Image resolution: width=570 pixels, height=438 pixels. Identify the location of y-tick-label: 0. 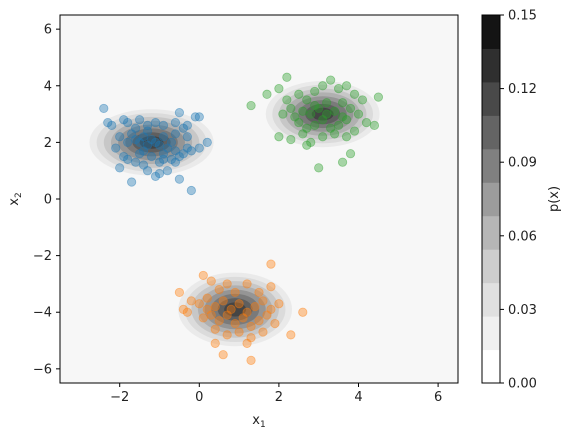
(48, 200).